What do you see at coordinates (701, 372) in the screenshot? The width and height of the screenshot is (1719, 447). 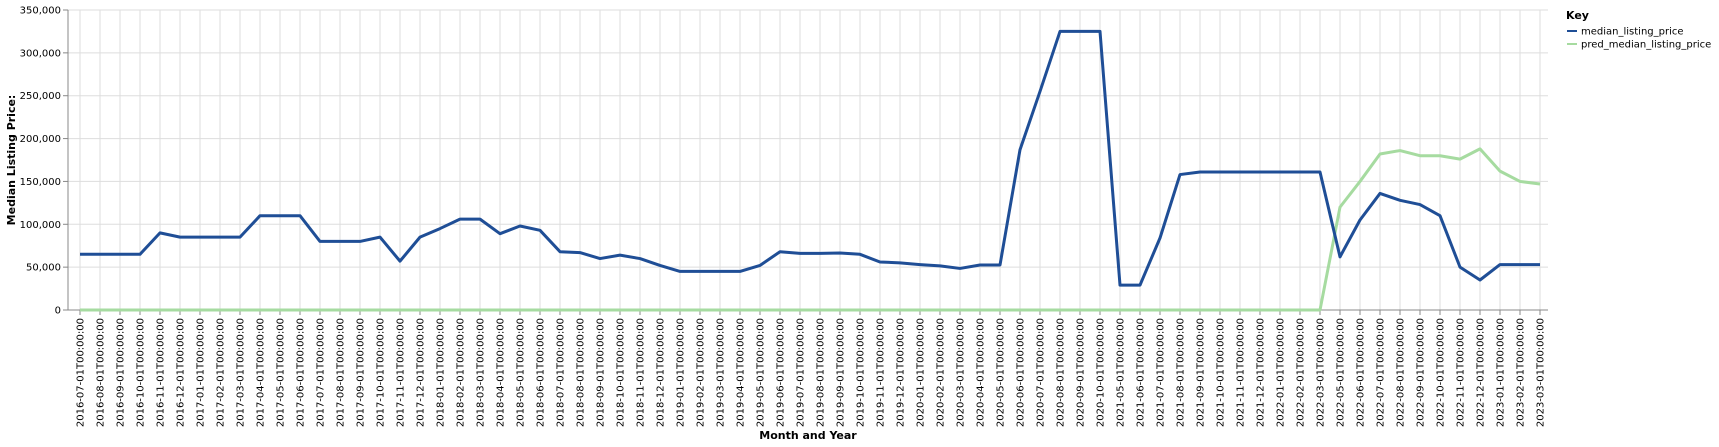 I see `x-tick-label: 2019-02-01T00:00:00` at bounding box center [701, 372].